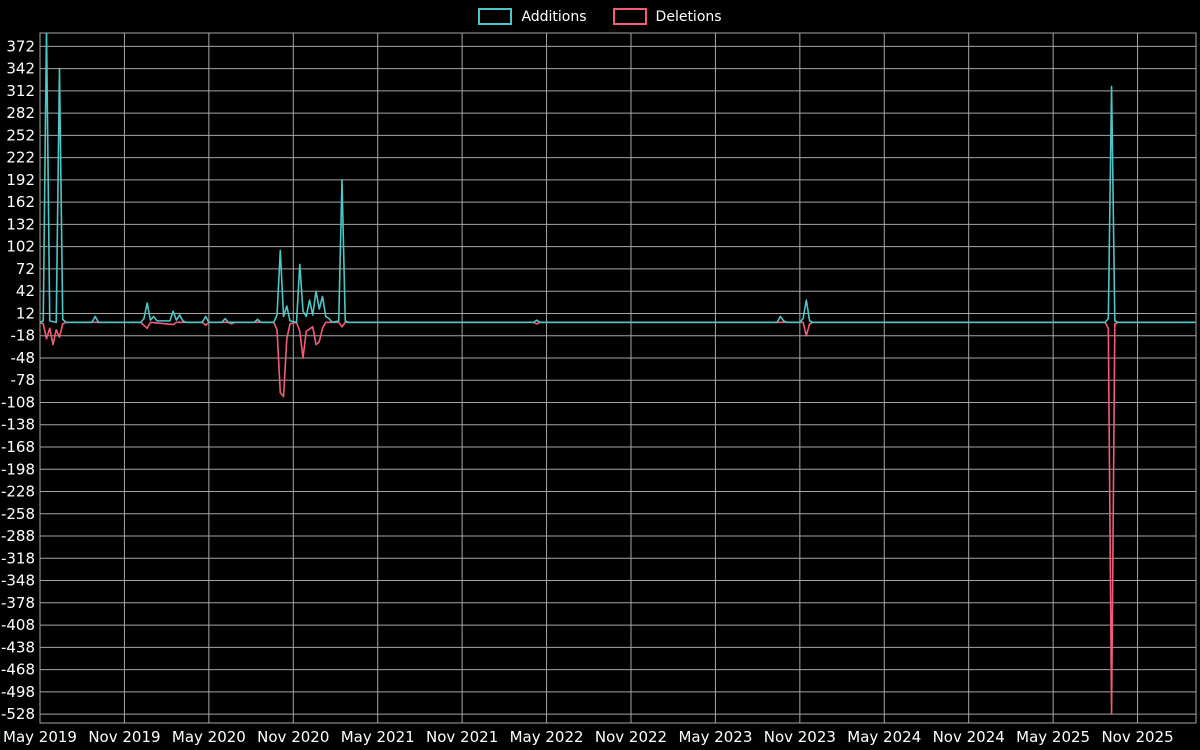 This screenshot has height=750, width=1200. What do you see at coordinates (18, 625) in the screenshot?
I see `y-tick-label: -408` at bounding box center [18, 625].